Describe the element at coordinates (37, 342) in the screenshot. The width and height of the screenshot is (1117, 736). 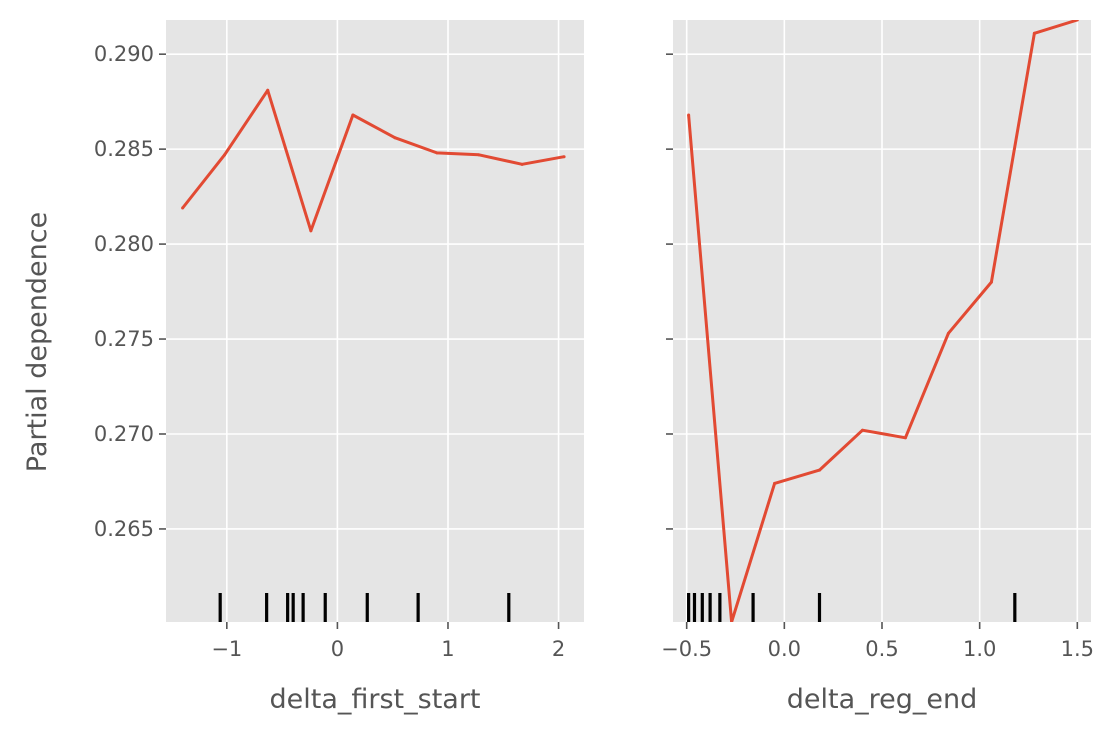
I see `y-axis-label: Partial dependence` at that location.